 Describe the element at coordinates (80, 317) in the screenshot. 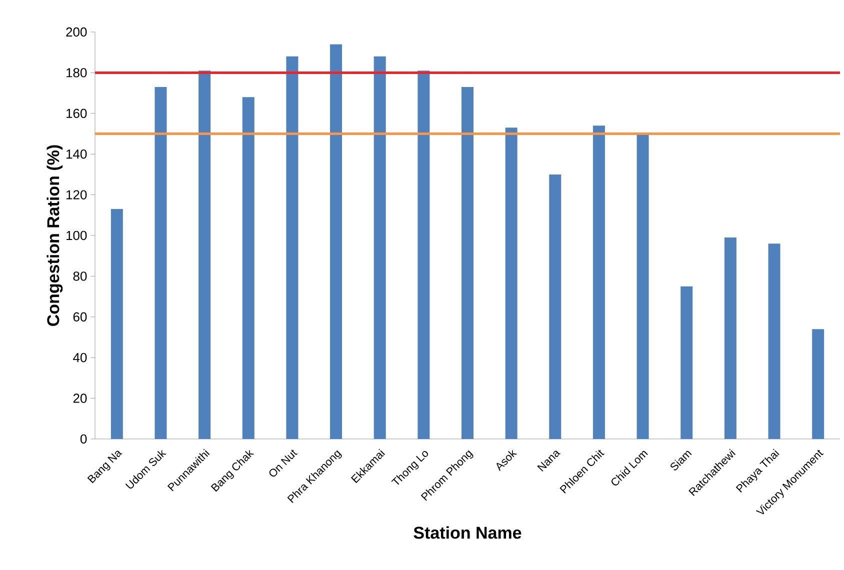

I see `y-tick-label: 60` at that location.